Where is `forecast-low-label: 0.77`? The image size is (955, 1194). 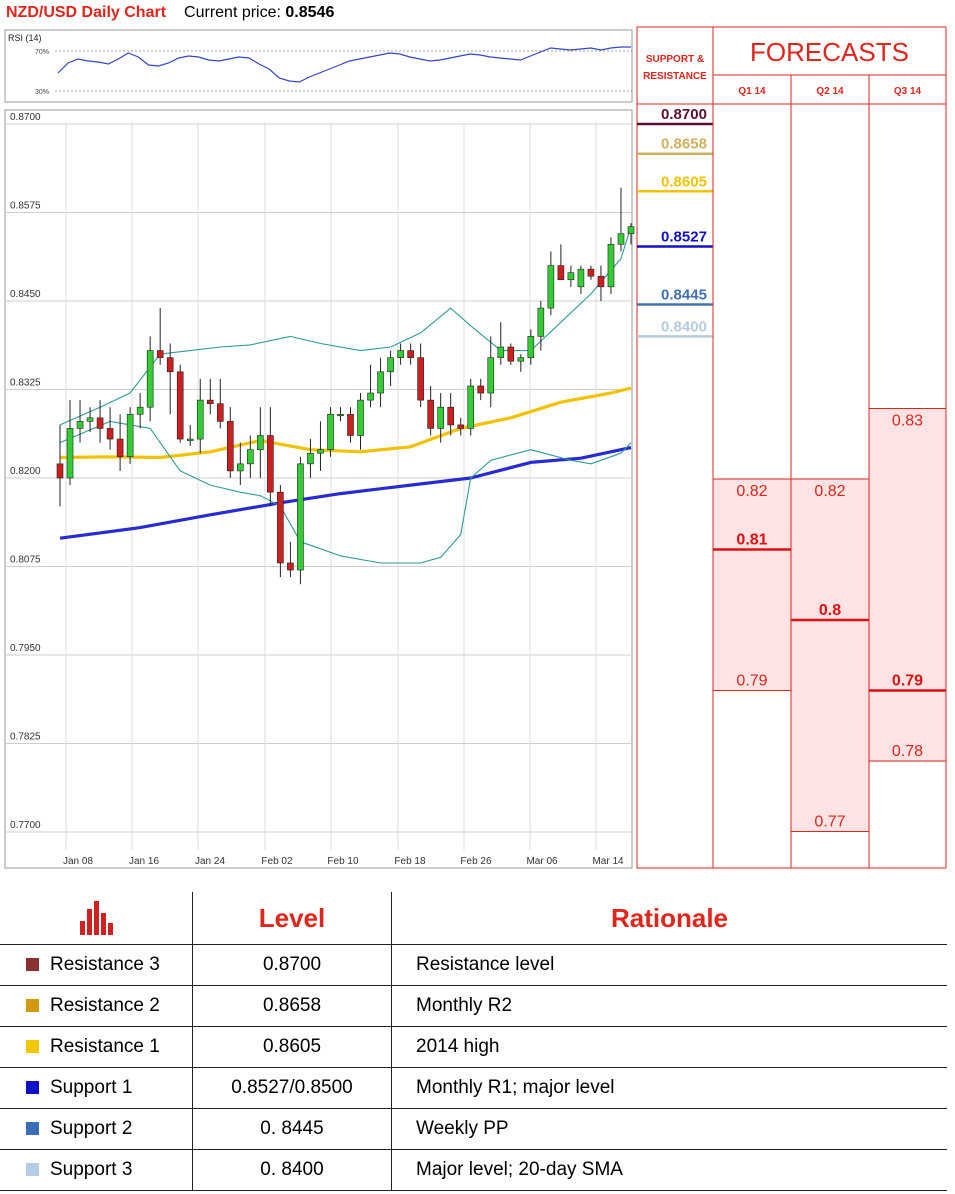
forecast-low-label: 0.77 is located at coordinates (829, 822).